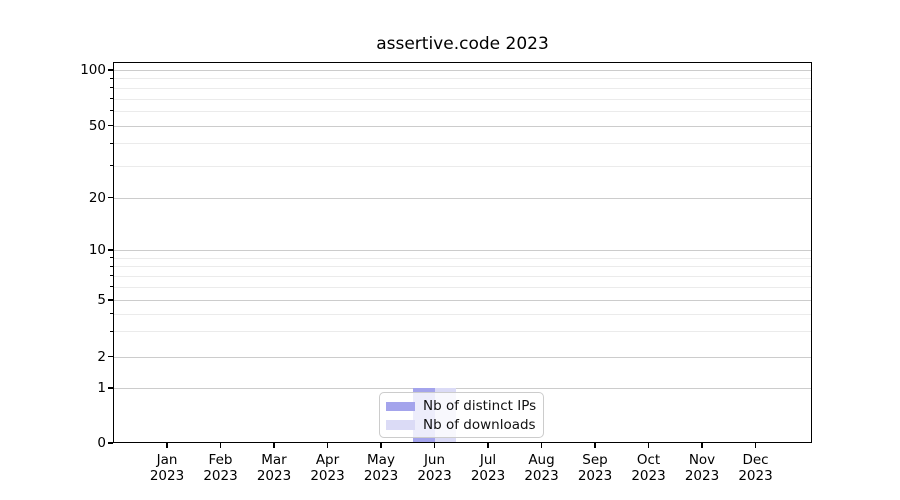 This screenshot has height=500, width=900. I want to click on y-tick-label: 1, so click(101, 388).